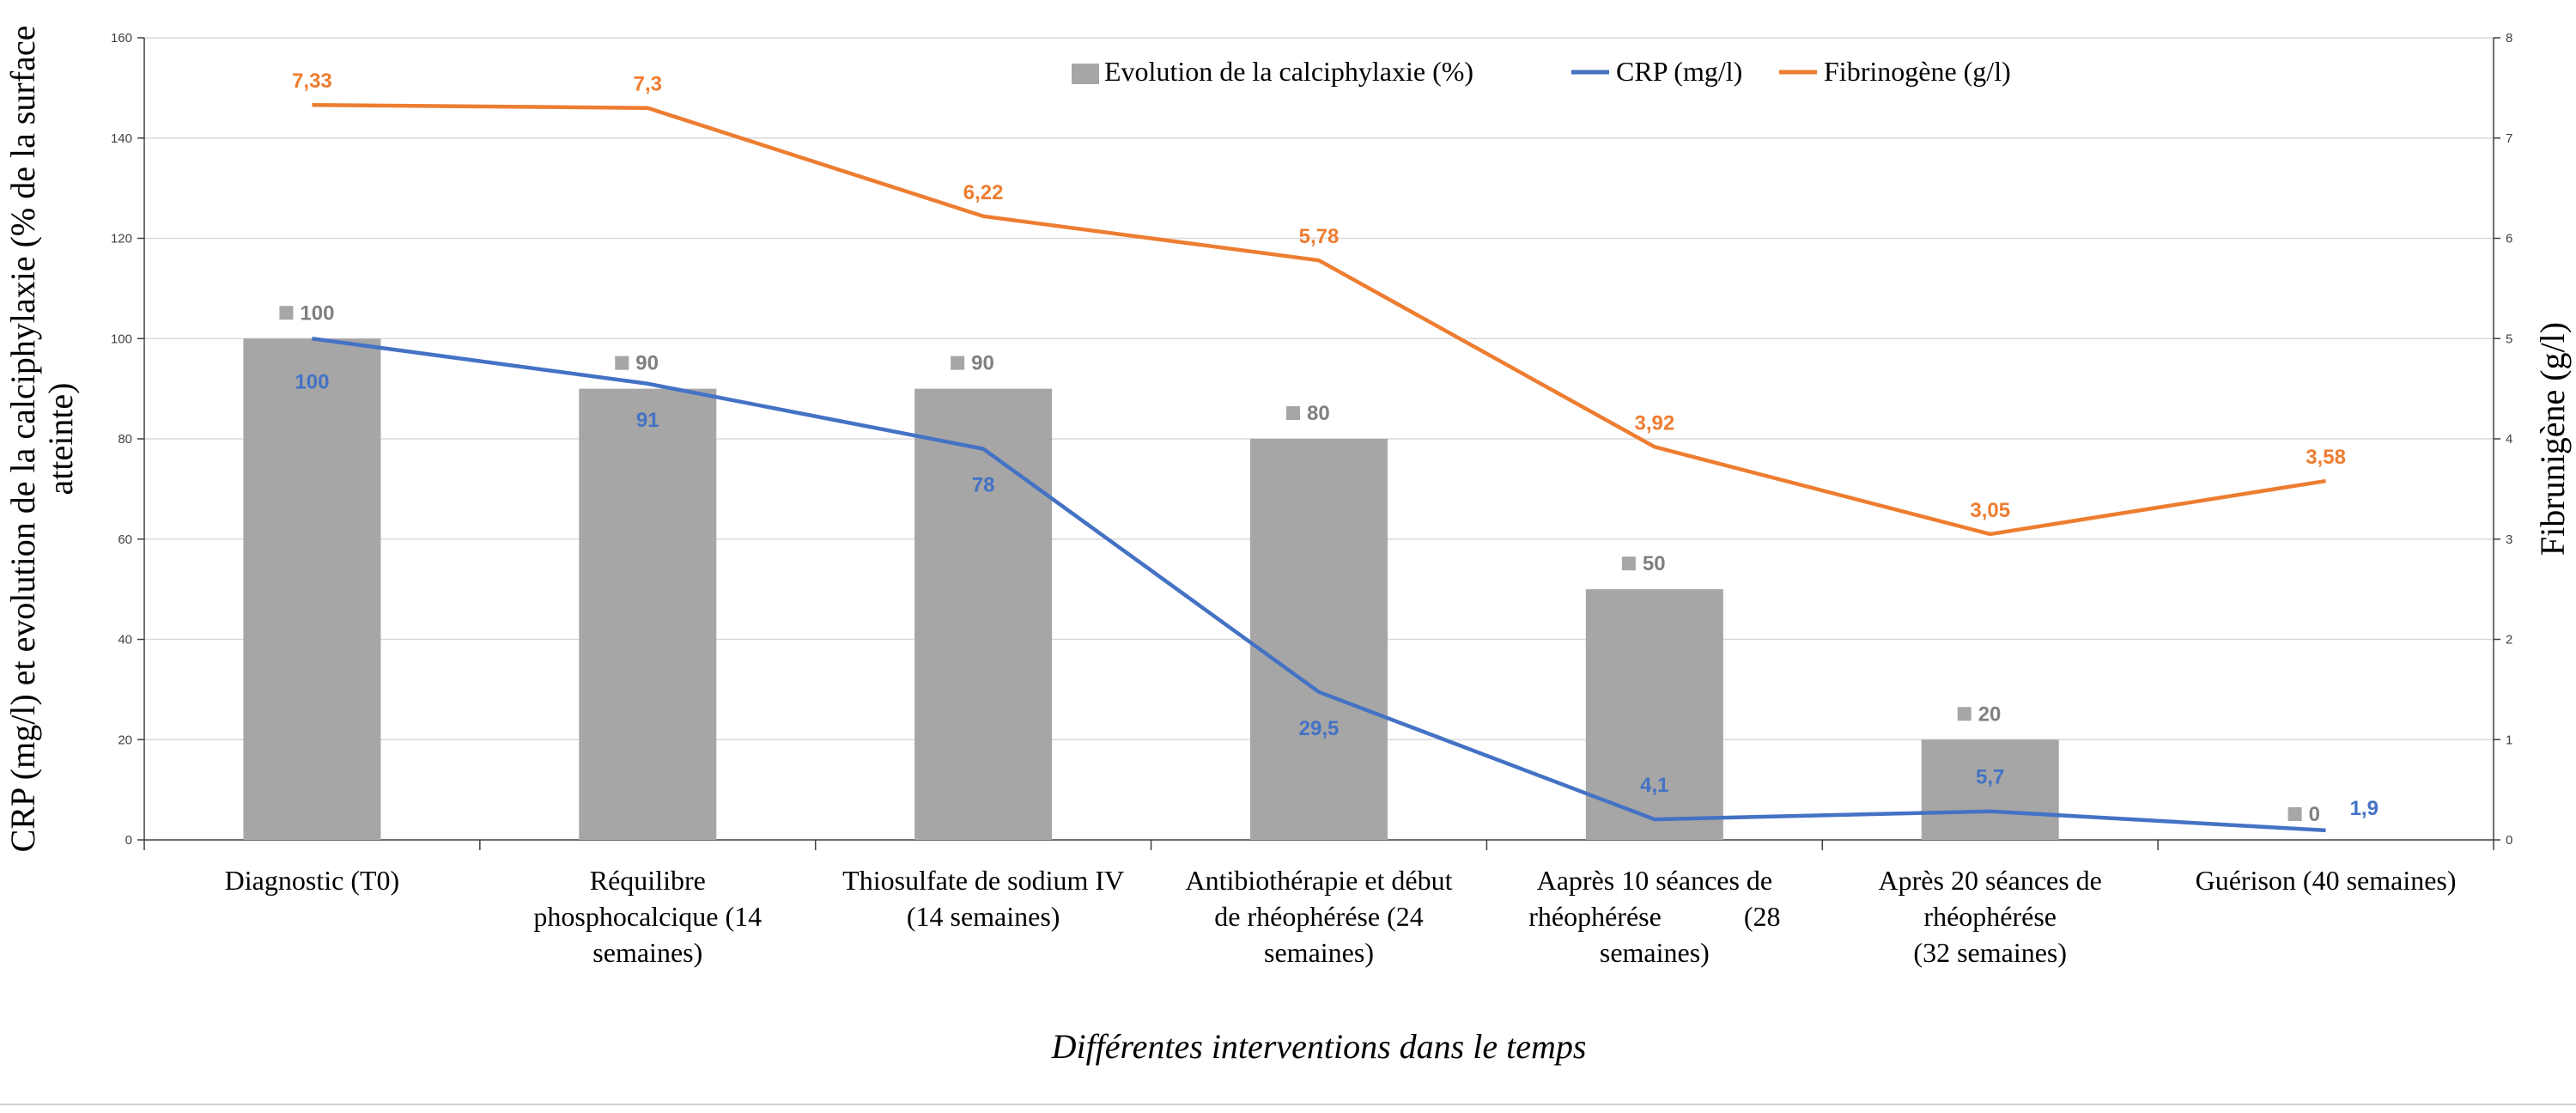 This screenshot has height=1113, width=2576. Describe the element at coordinates (1990, 714) in the screenshot. I see `bar-data-label: 20` at that location.